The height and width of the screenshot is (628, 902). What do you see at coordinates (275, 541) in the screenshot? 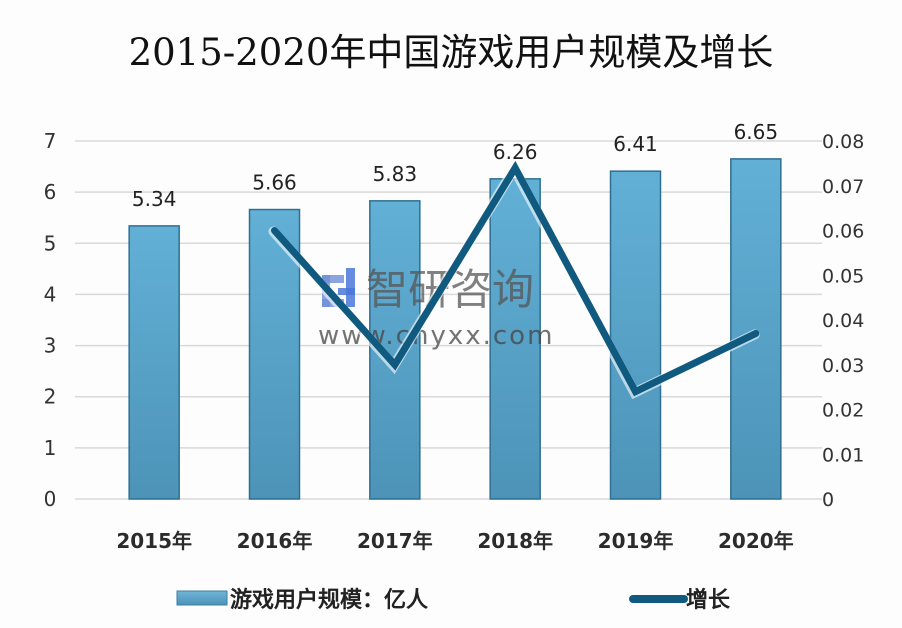
I see `x-axis-label: 2016年` at bounding box center [275, 541].